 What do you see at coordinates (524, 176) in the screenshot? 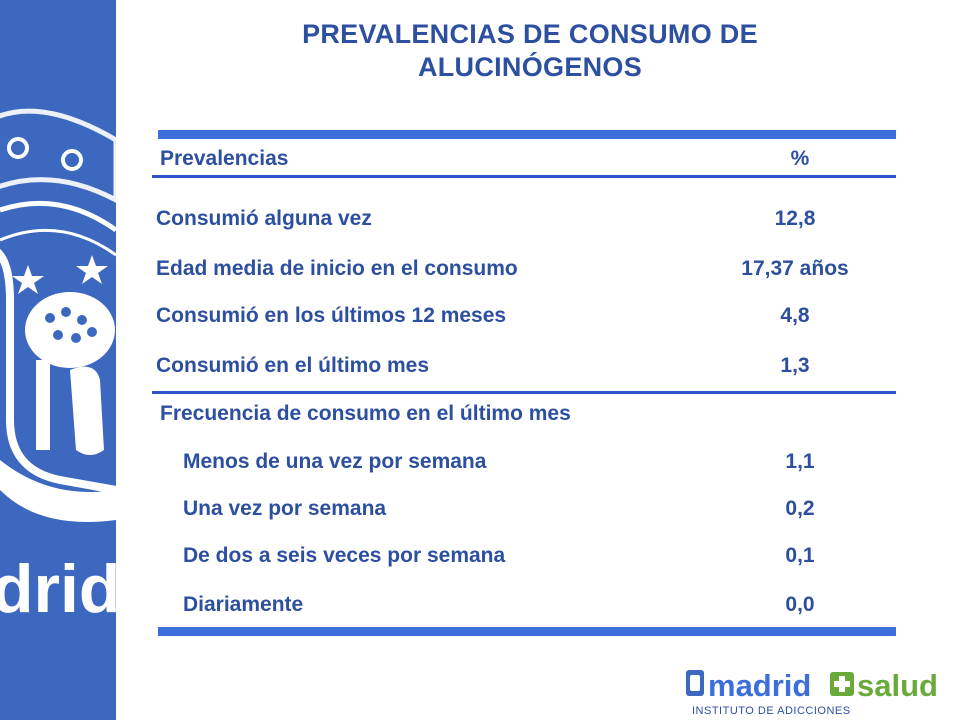
I see `header-divider` at bounding box center [524, 176].